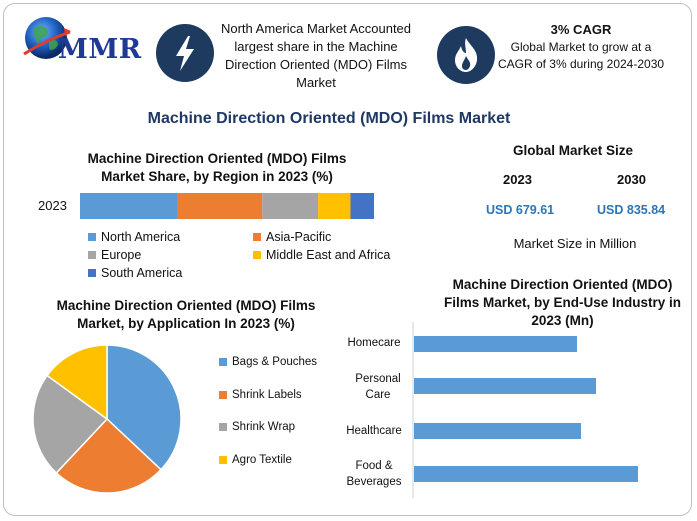 The image size is (697, 521). Describe the element at coordinates (520, 210) in the screenshot. I see `market-size-value-2023: USD 679.61` at that location.